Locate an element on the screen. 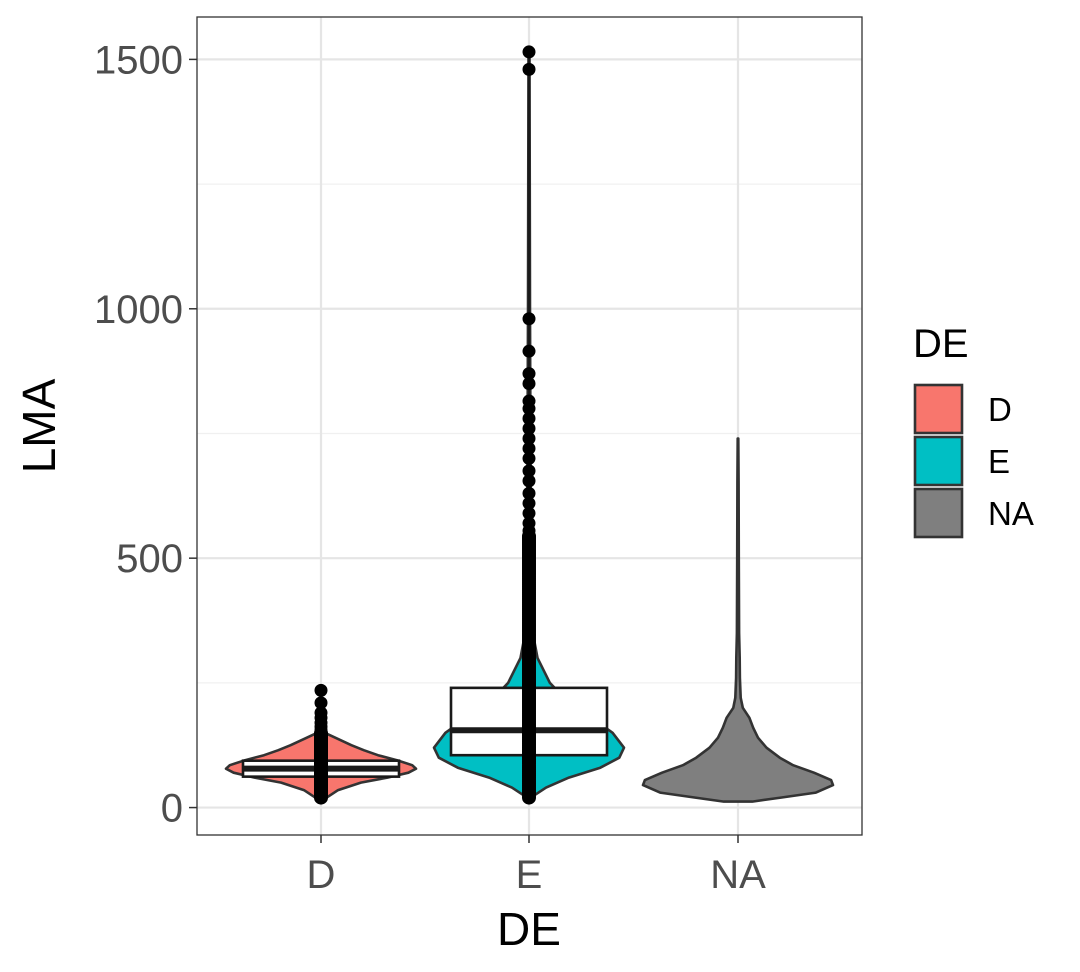 The image size is (1080, 972). x-axis-title: DE is located at coordinates (529, 929).